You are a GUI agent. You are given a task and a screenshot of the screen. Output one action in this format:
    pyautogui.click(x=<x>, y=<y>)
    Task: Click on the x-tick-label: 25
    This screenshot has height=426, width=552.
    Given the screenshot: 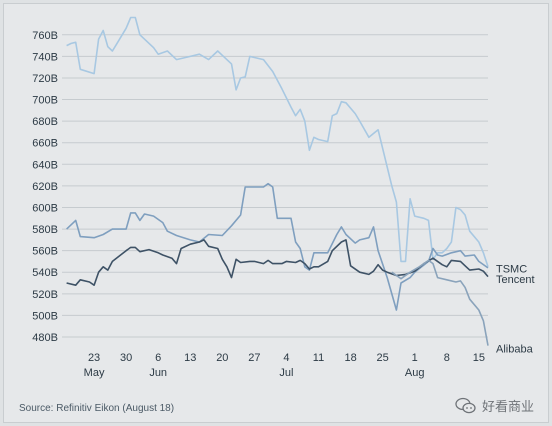 What is the action you would take?
    pyautogui.click(x=383, y=358)
    